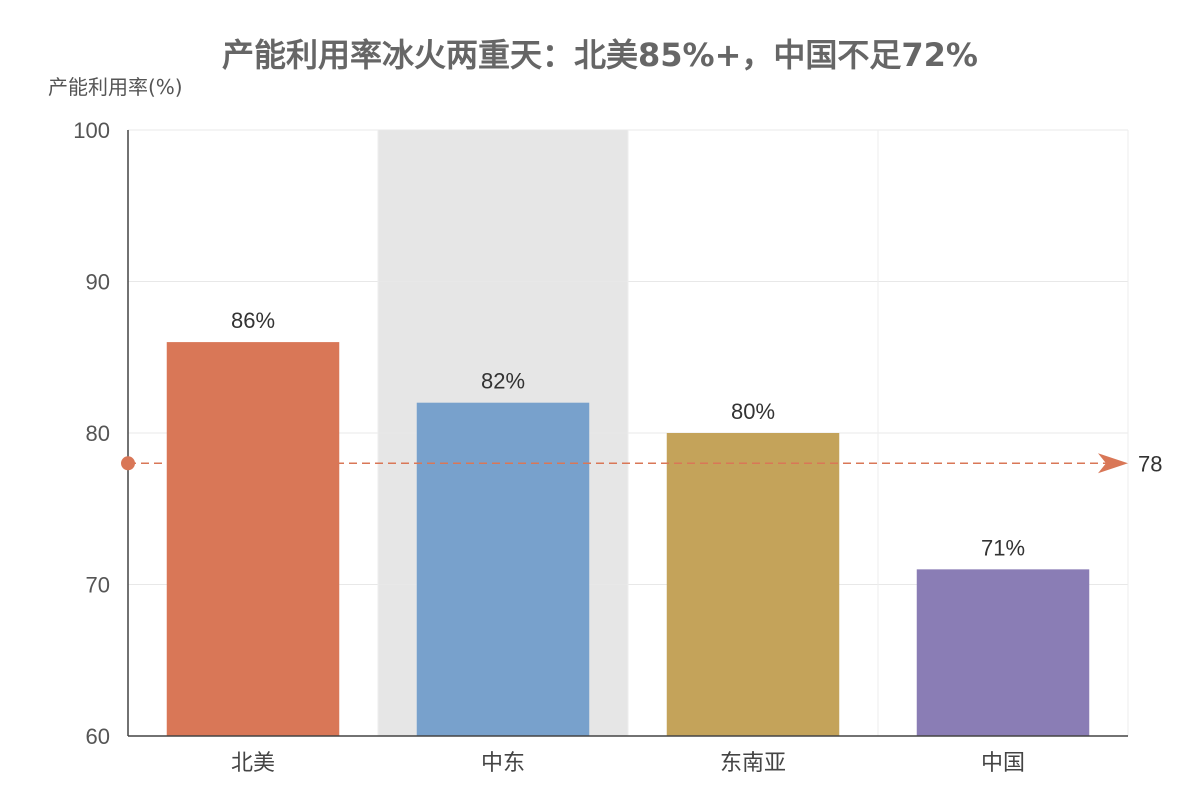 The width and height of the screenshot is (1200, 800). Describe the element at coordinates (503, 763) in the screenshot. I see `x-tick-label: 中东` at that location.